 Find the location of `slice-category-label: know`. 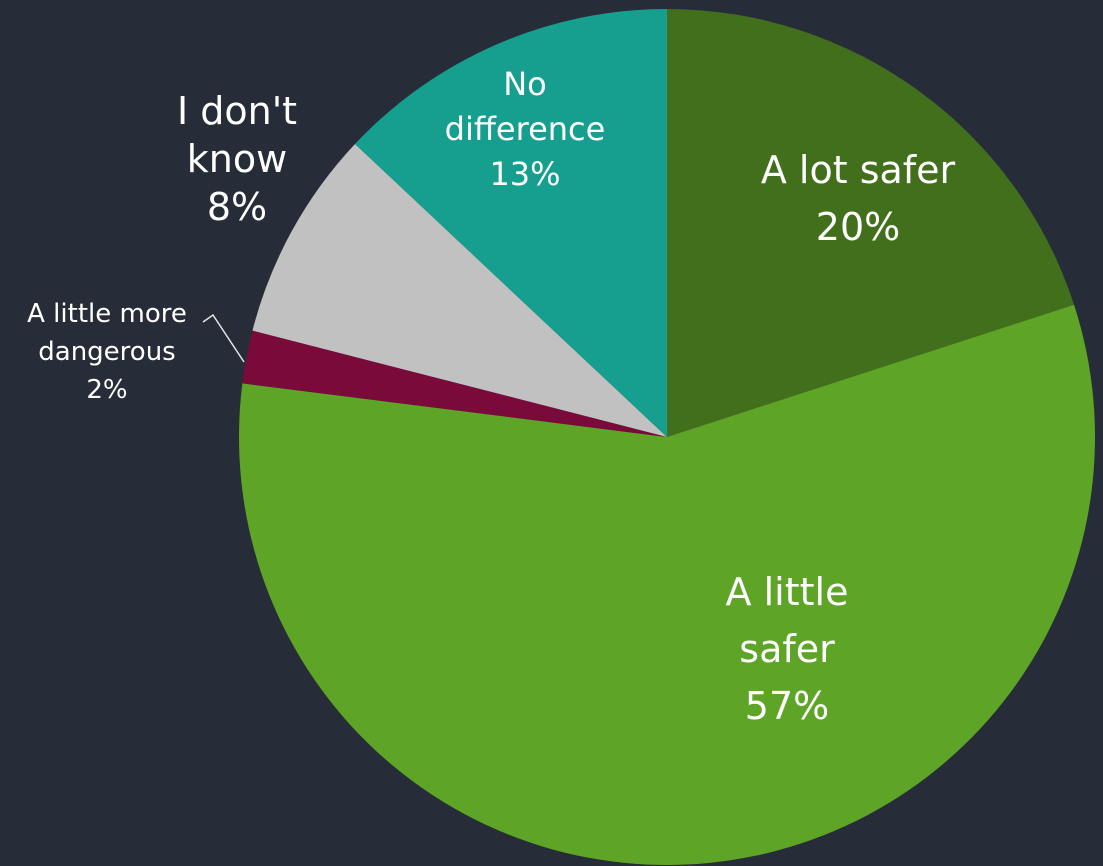

slice-category-label: know is located at coordinates (237, 159).